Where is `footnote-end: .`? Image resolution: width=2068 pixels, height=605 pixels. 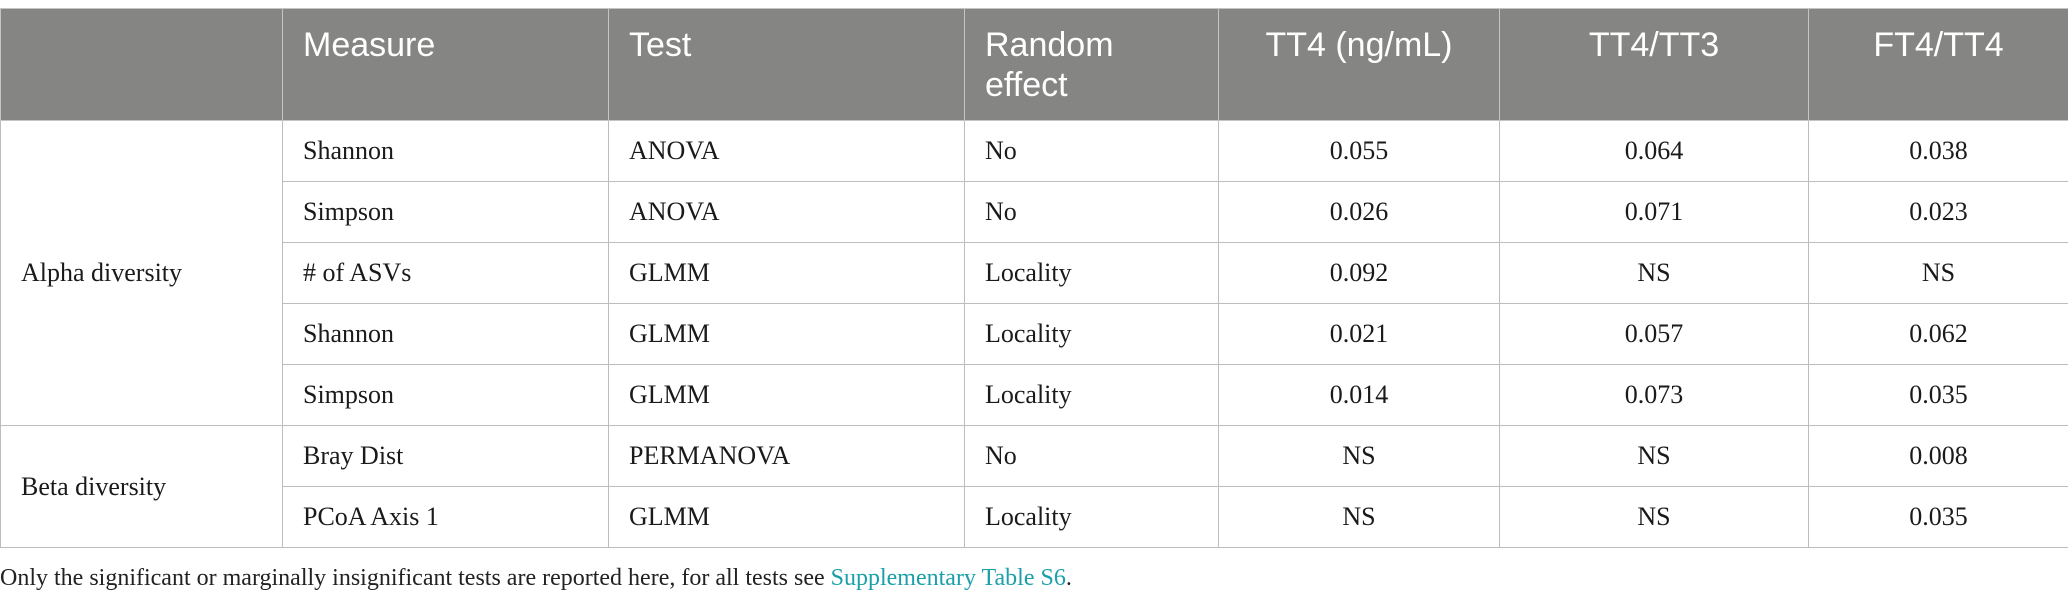
footnote-end: . is located at coordinates (1068, 578).